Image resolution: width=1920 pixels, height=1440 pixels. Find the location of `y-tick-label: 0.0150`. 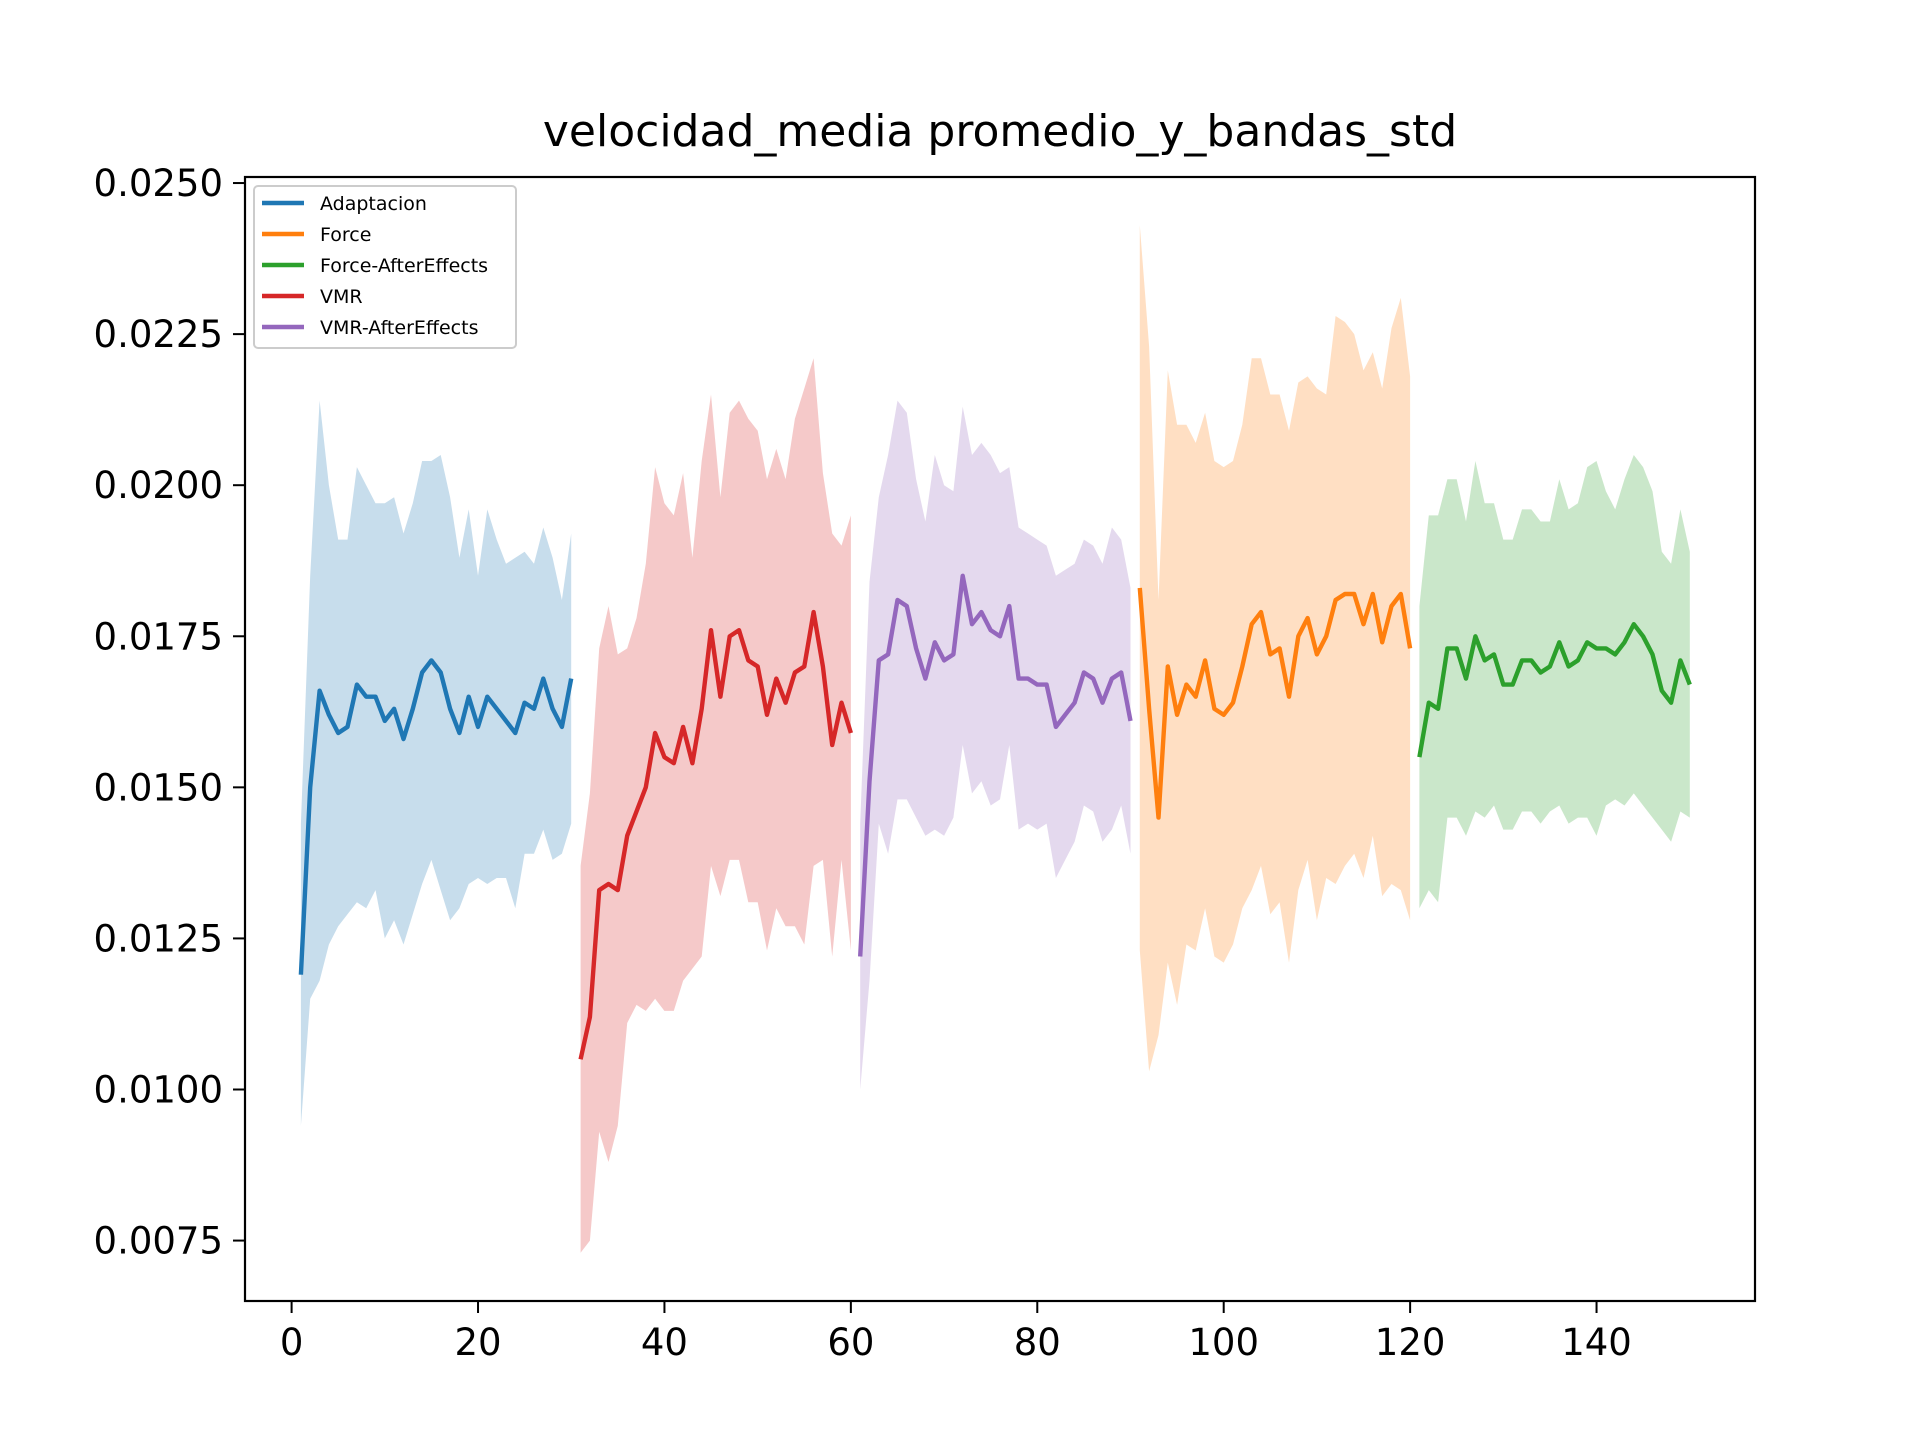

y-tick-label: 0.0150 is located at coordinates (158, 787).